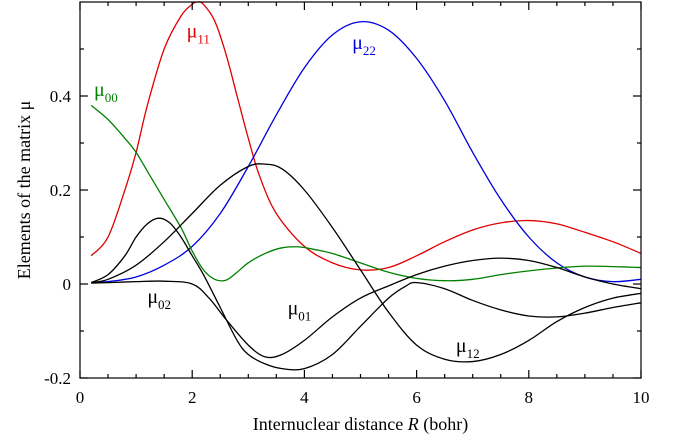 The height and width of the screenshot is (440, 673). I want to click on y-tick-label: 0.4, so click(61, 96).